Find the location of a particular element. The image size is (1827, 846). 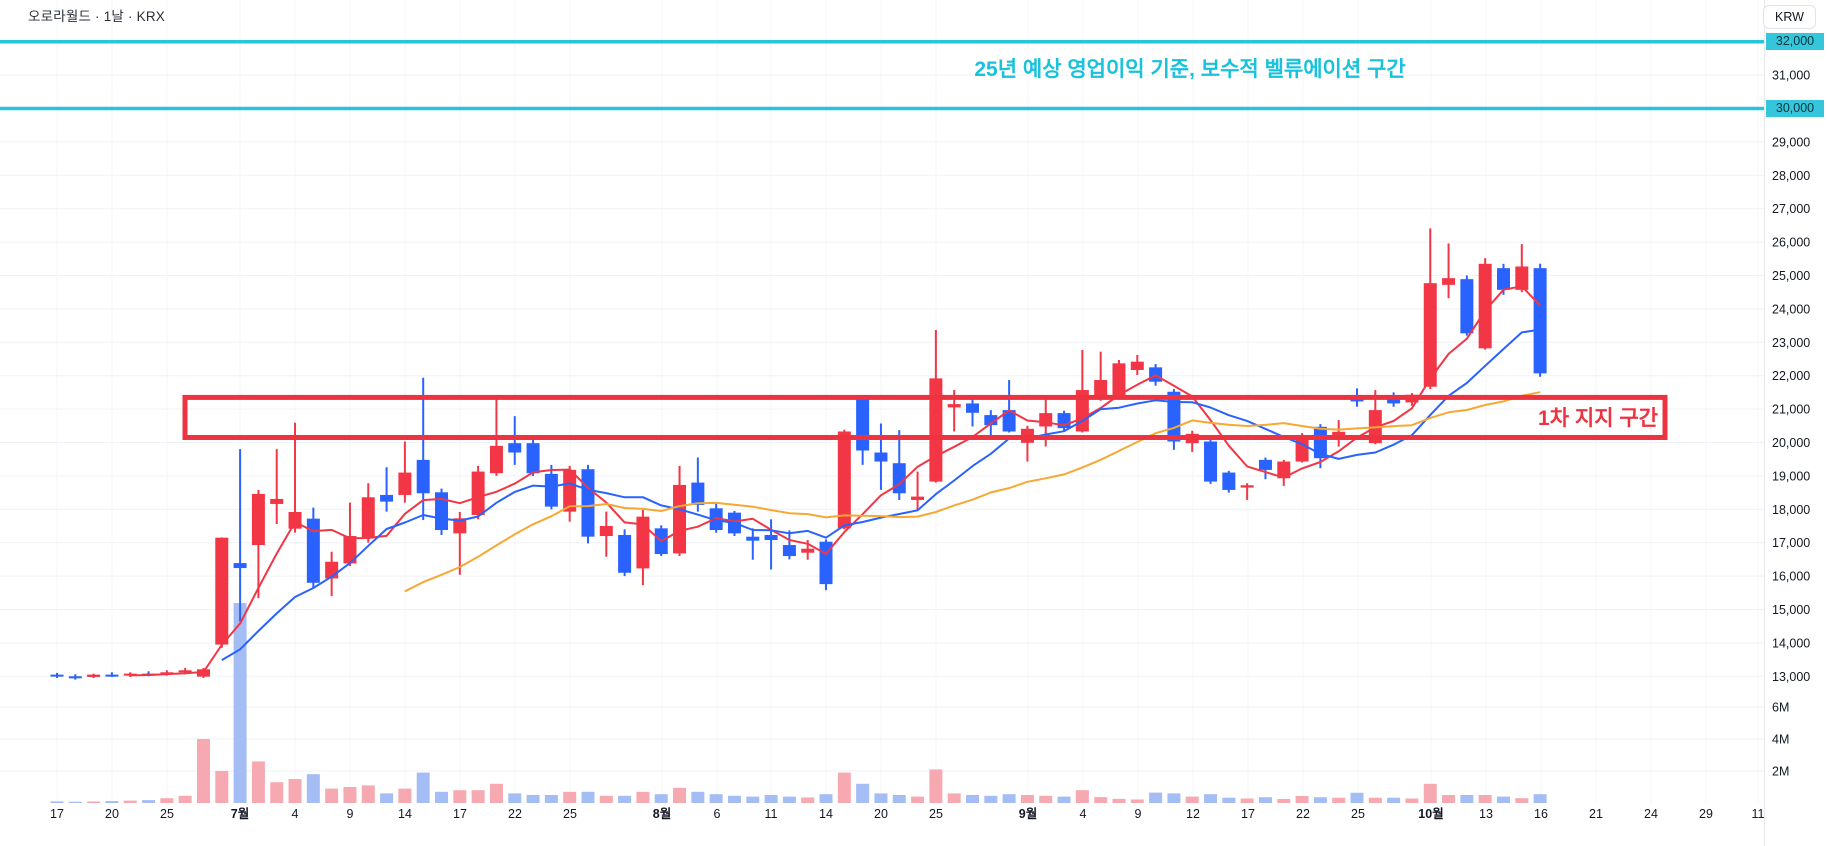

svg-text: 20 is located at coordinates (881, 814).